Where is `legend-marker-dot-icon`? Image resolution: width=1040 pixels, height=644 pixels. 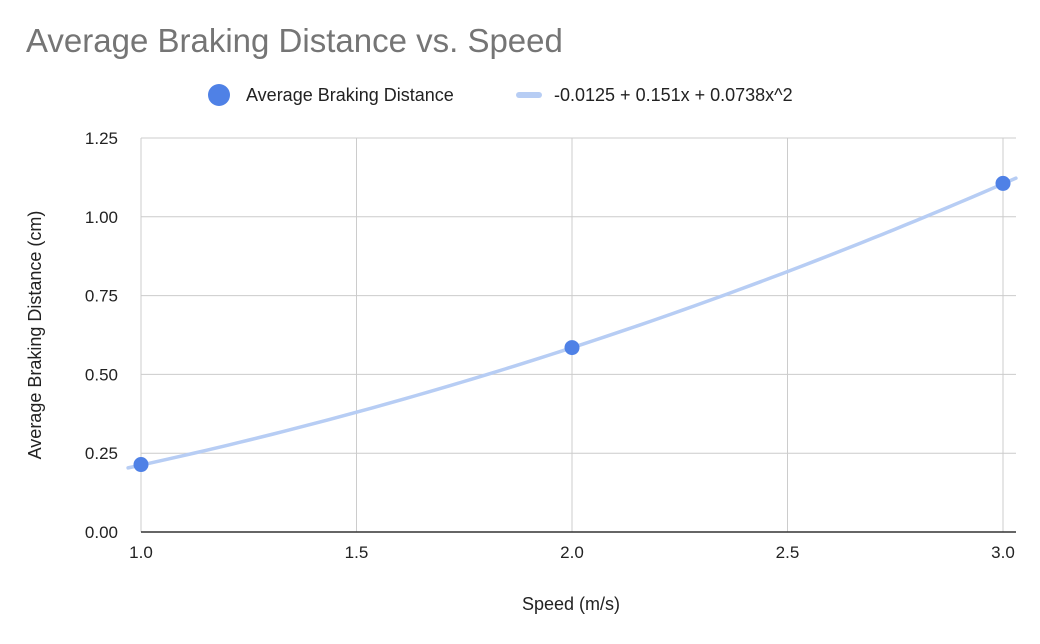 legend-marker-dot-icon is located at coordinates (219, 95).